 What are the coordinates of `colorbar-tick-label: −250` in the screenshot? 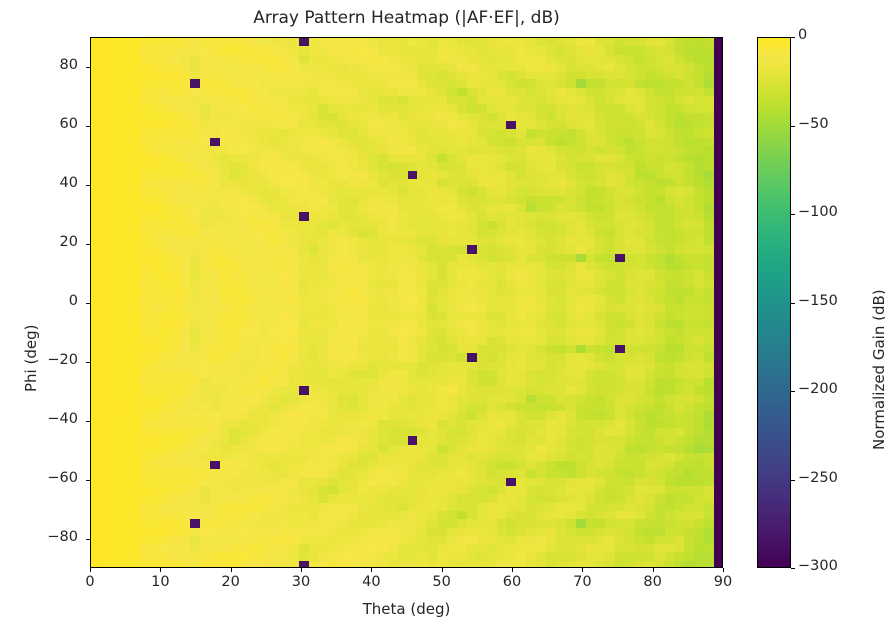 It's located at (818, 477).